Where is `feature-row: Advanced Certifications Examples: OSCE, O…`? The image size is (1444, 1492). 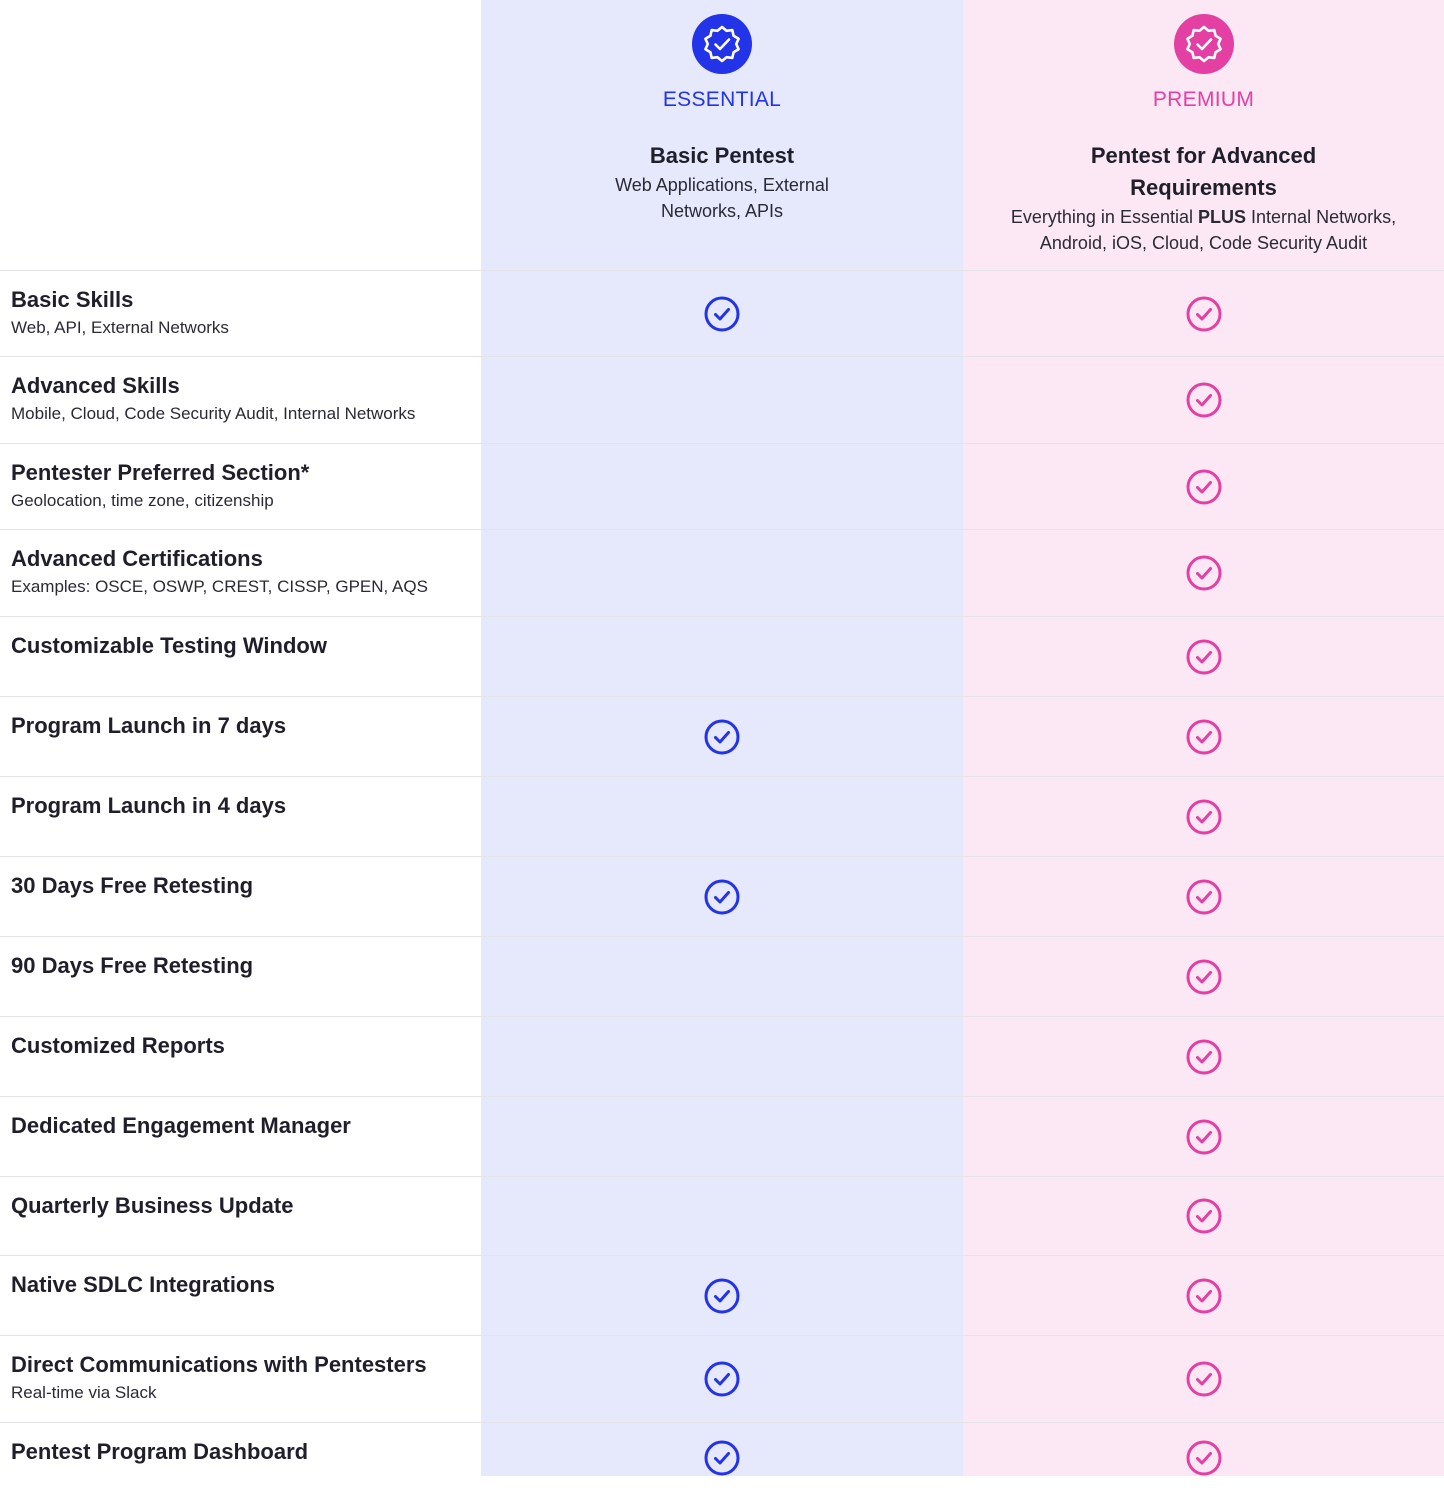
feature-row: Advanced Certifications Examples: OSCE, O… is located at coordinates (722, 573).